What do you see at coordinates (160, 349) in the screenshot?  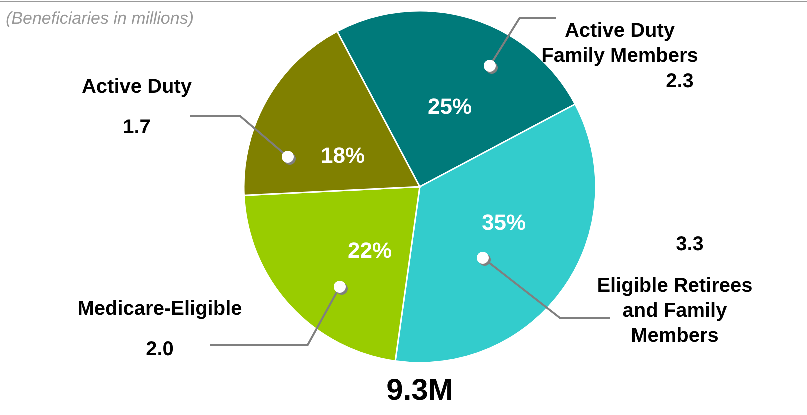 I see `text: 2.0` at bounding box center [160, 349].